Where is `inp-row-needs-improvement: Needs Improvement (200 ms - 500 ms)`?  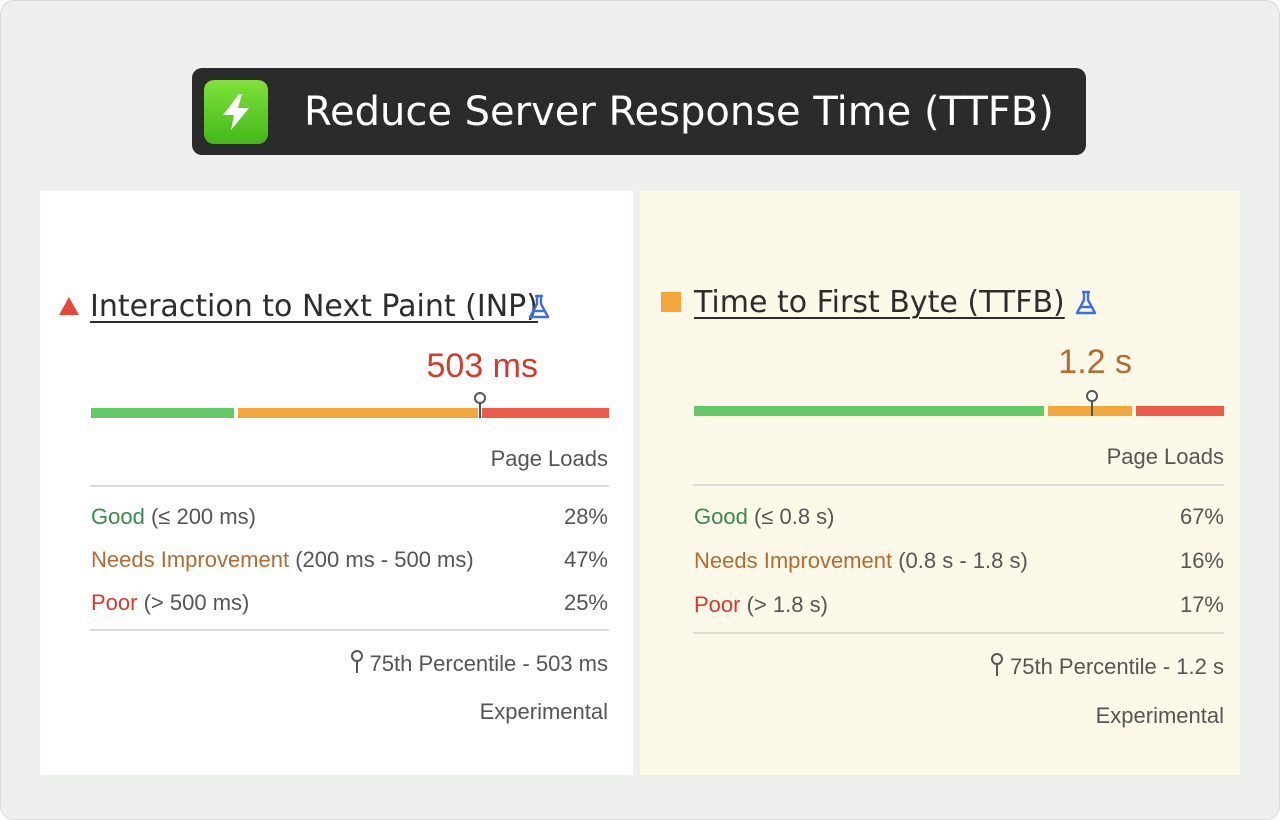
inp-row-needs-improvement: Needs Improvement (200 ms - 500 ms) is located at coordinates (282, 560).